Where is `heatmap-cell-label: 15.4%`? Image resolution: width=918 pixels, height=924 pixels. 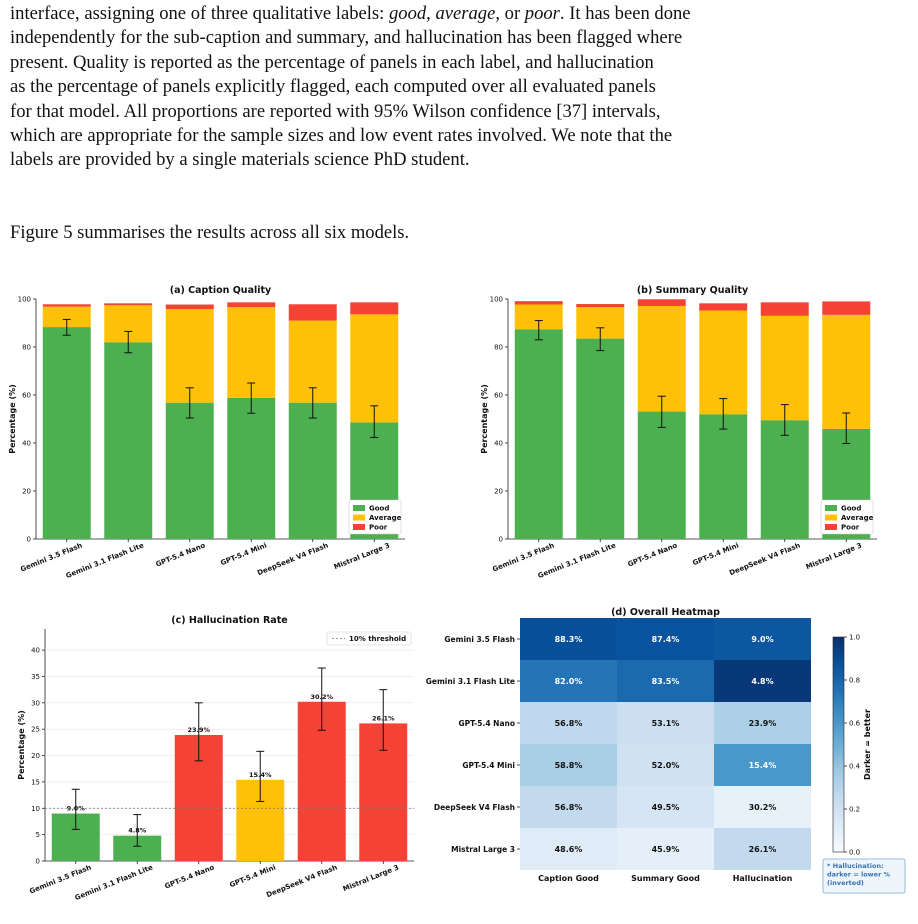 heatmap-cell-label: 15.4% is located at coordinates (763, 765).